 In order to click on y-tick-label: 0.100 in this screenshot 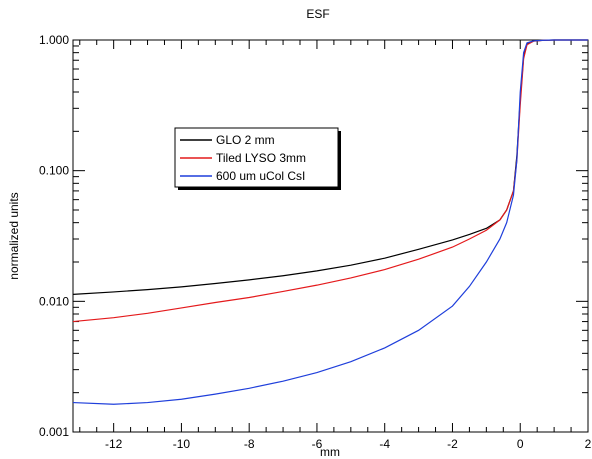, I will do `click(54, 171)`.